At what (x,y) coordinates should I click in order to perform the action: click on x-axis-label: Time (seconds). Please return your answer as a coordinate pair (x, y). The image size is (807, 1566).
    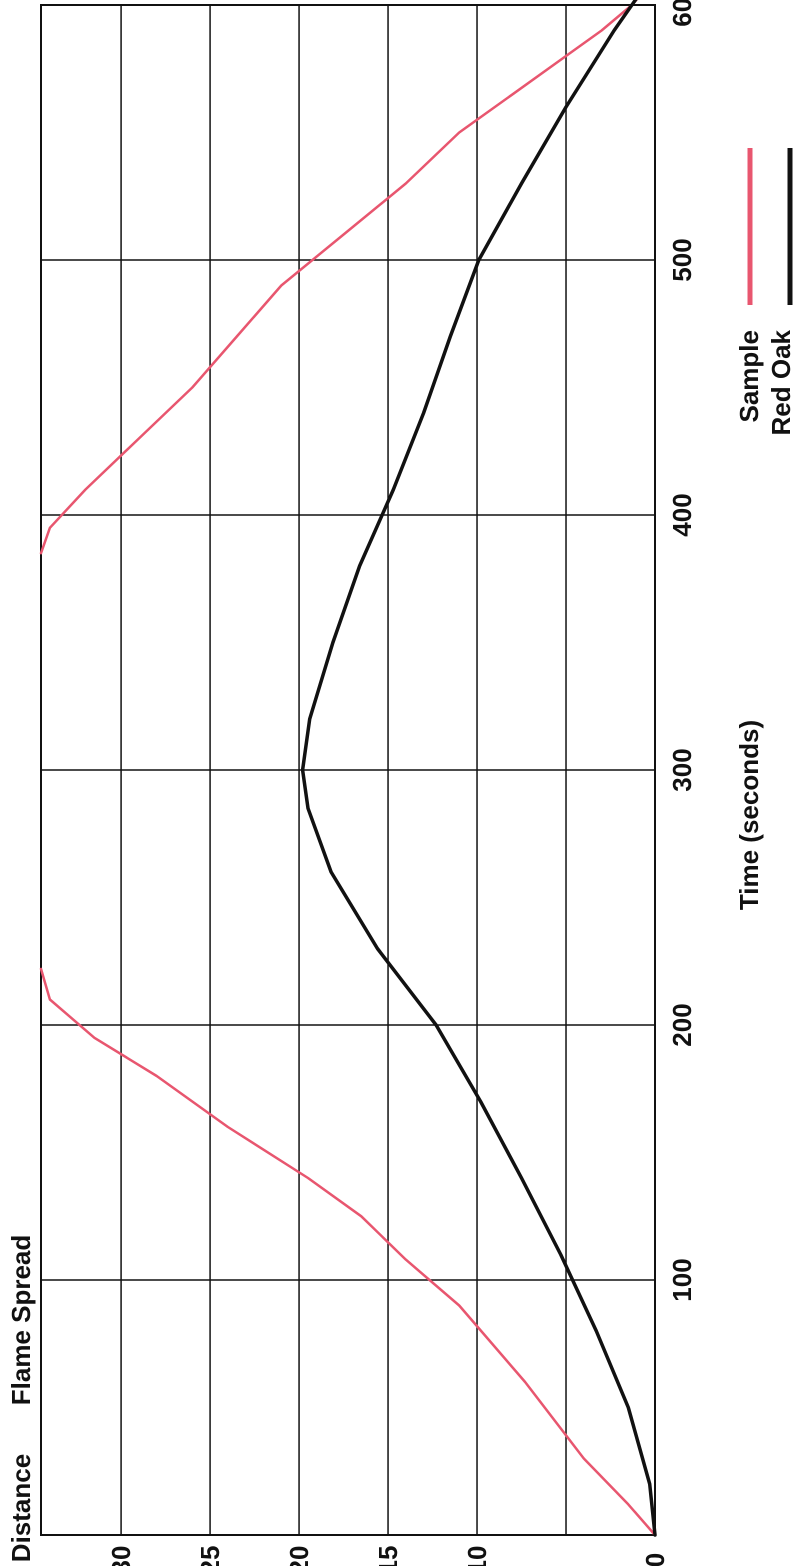
    Looking at the image, I should click on (749, 815).